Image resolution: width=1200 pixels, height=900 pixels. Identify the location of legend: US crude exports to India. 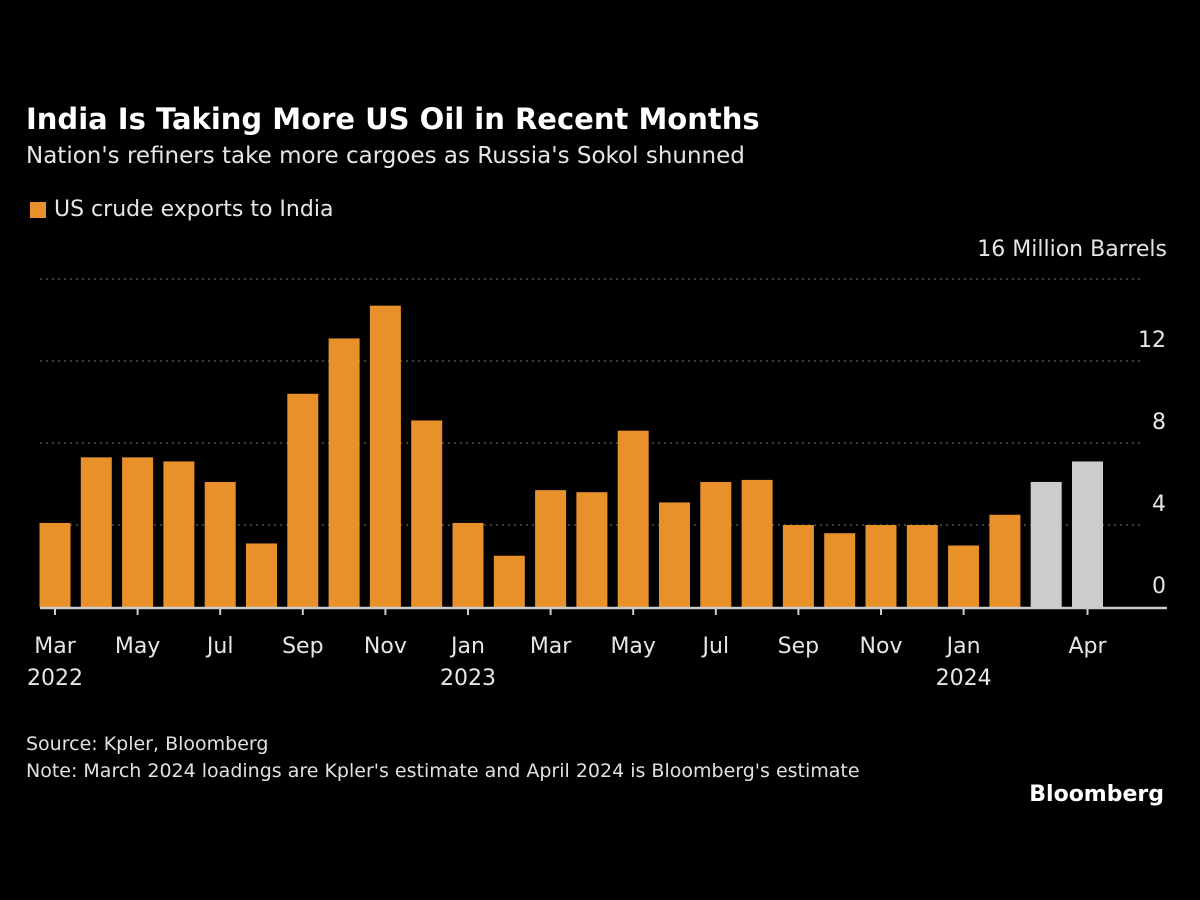
(181, 209).